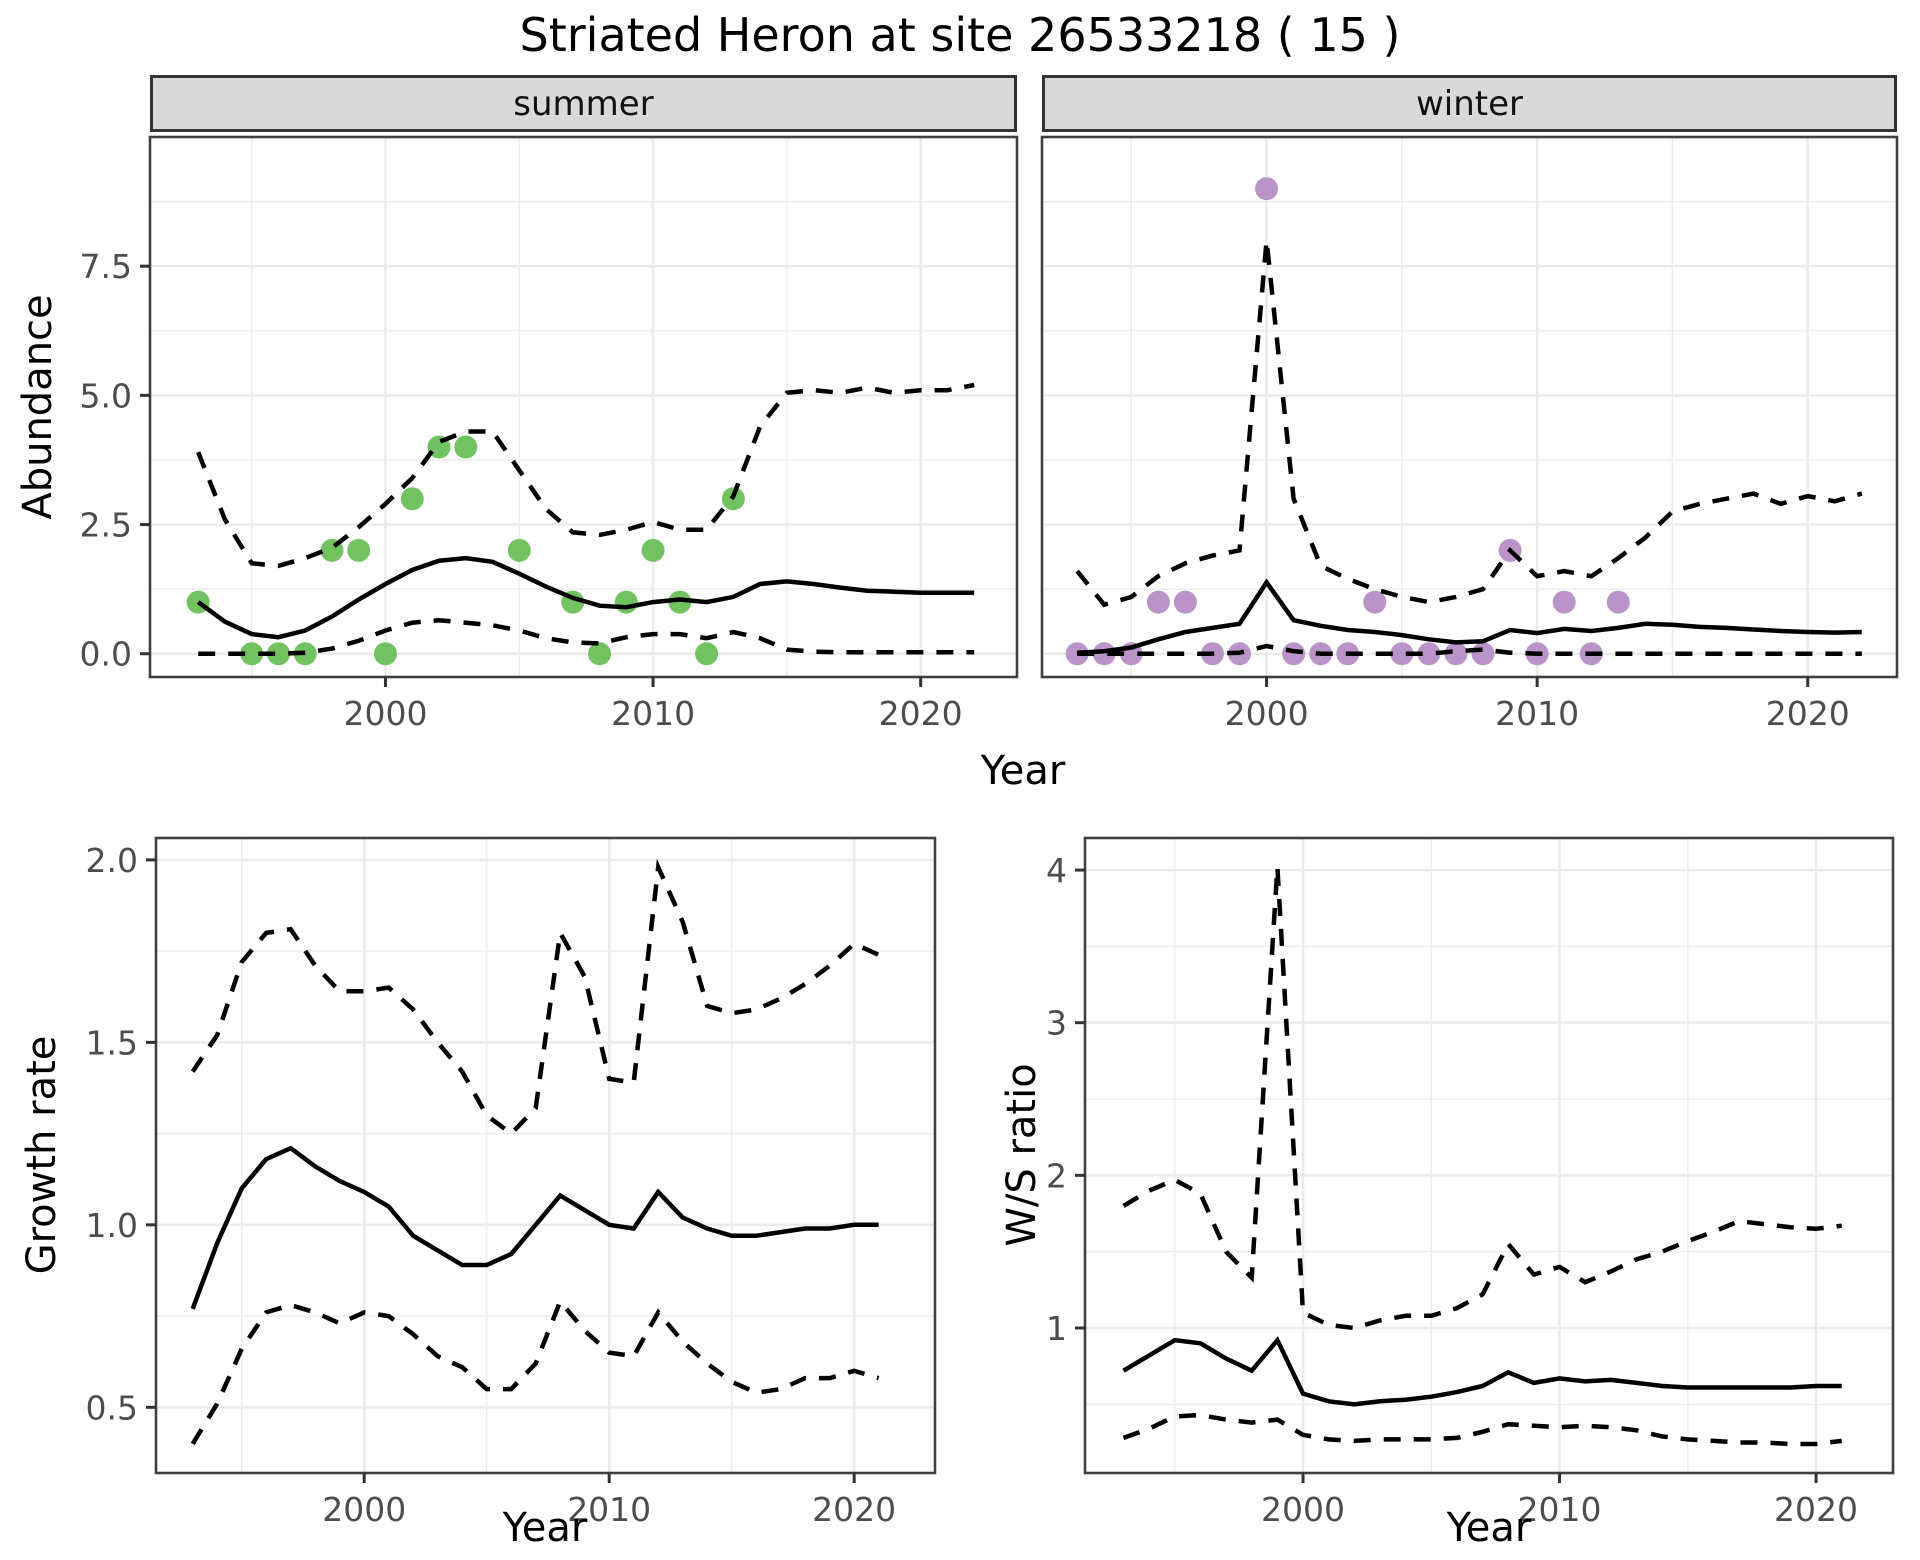  I want to click on axis-ticks: 2000 2010 2020, so click(1537, 705).